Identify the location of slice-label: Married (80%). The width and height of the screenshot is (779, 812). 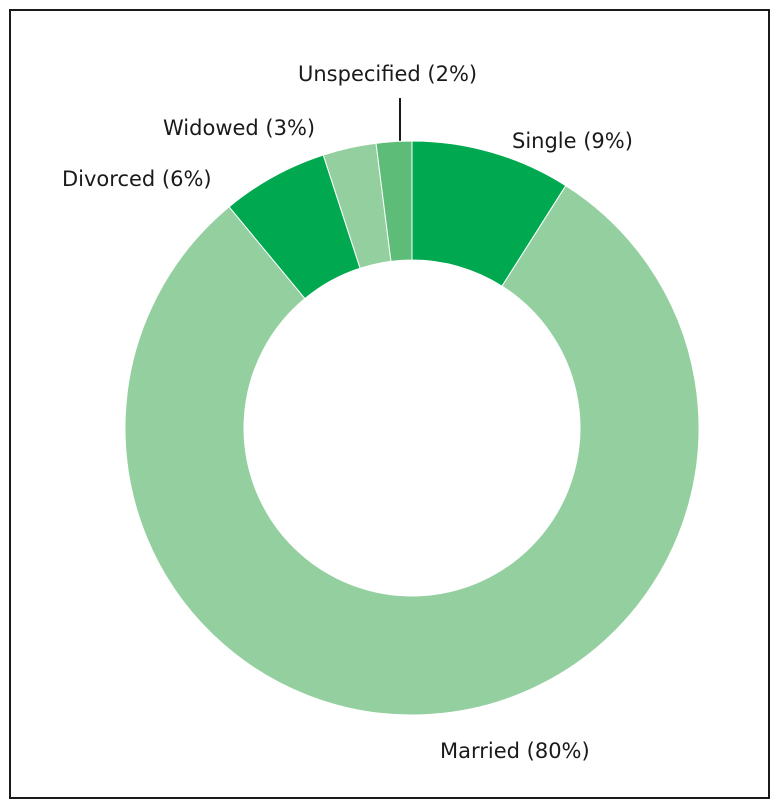
(515, 751).